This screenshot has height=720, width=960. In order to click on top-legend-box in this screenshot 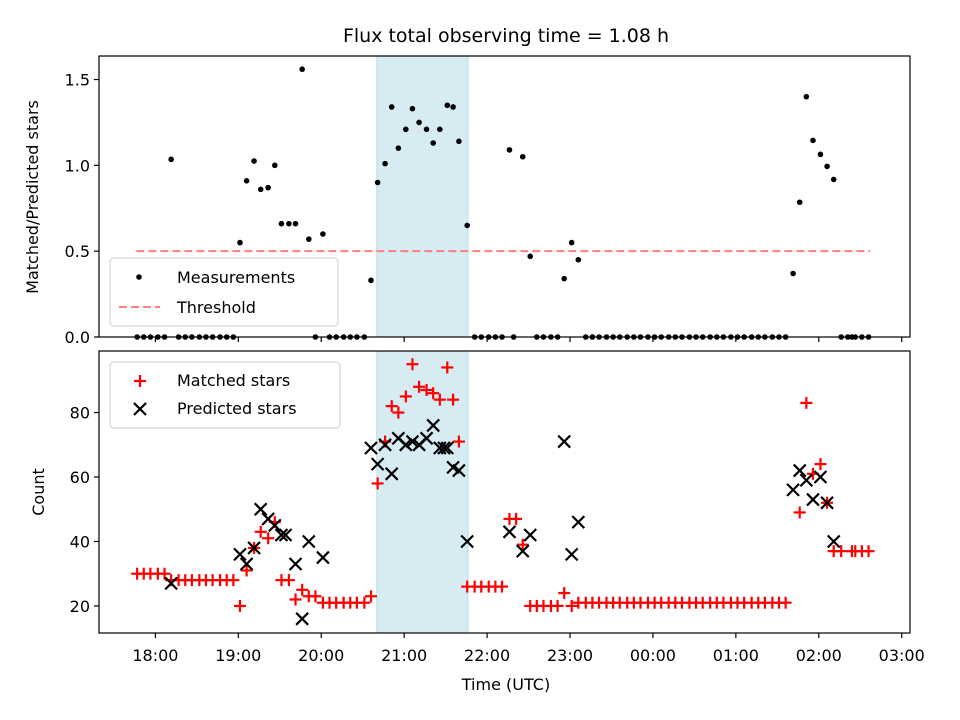, I will do `click(224, 292)`.